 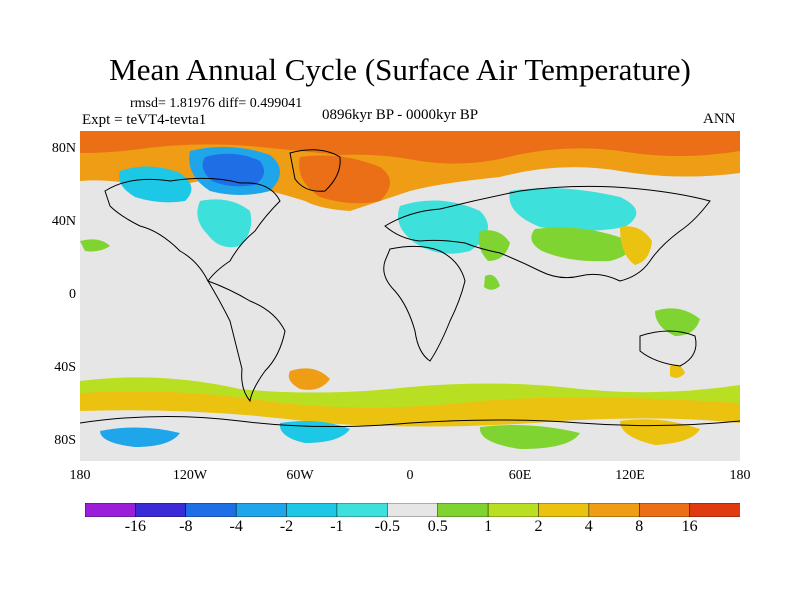 I want to click on colorbar-label: -0.5, so click(x=387, y=526).